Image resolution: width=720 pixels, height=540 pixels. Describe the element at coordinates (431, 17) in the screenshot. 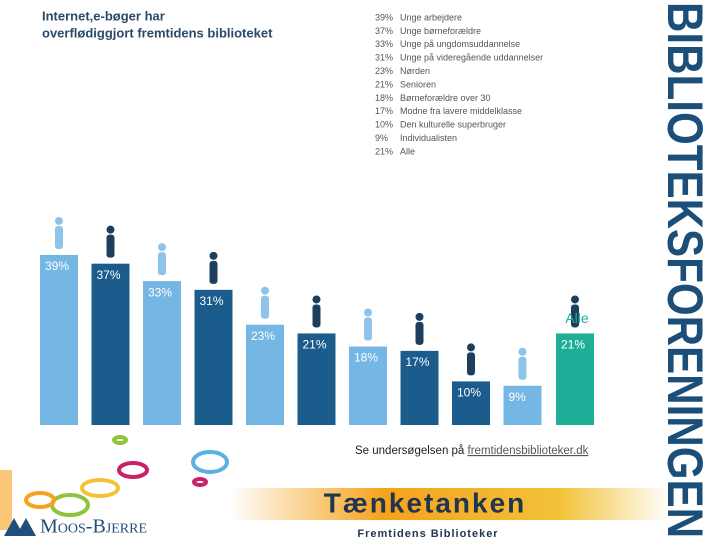

I see `legend-label: Unge arbejdere` at that location.